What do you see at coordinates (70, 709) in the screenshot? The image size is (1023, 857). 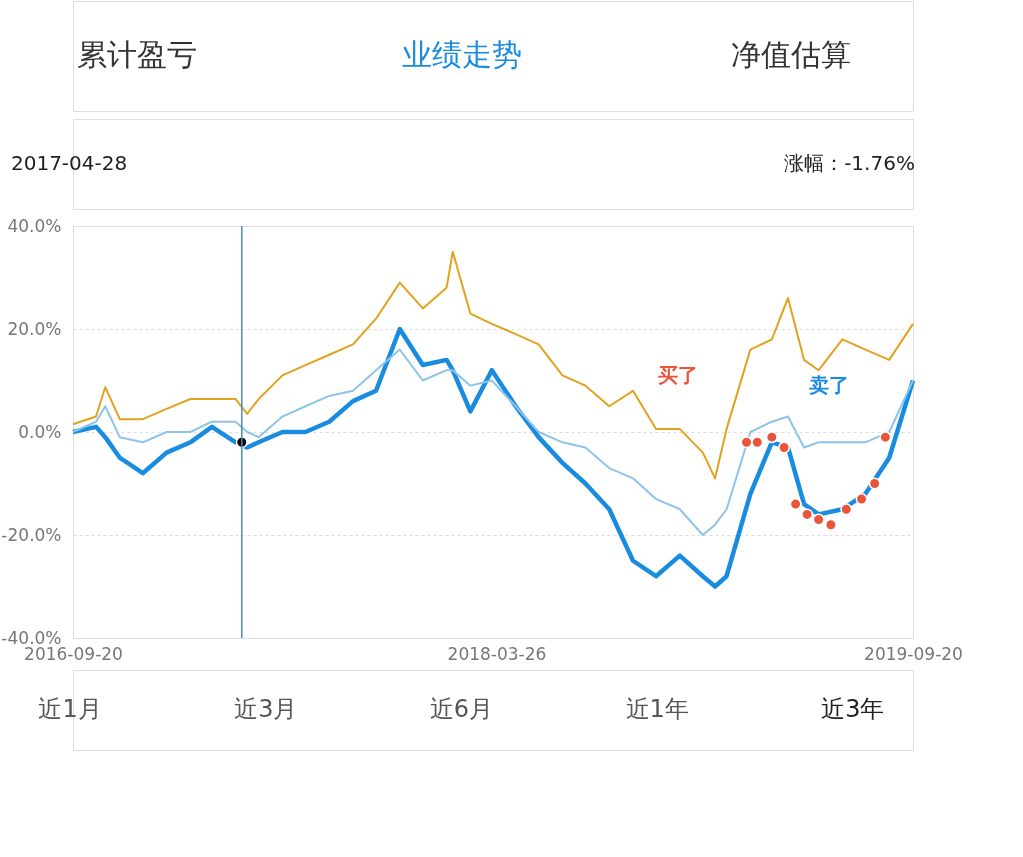 I see `text: 近1月` at bounding box center [70, 709].